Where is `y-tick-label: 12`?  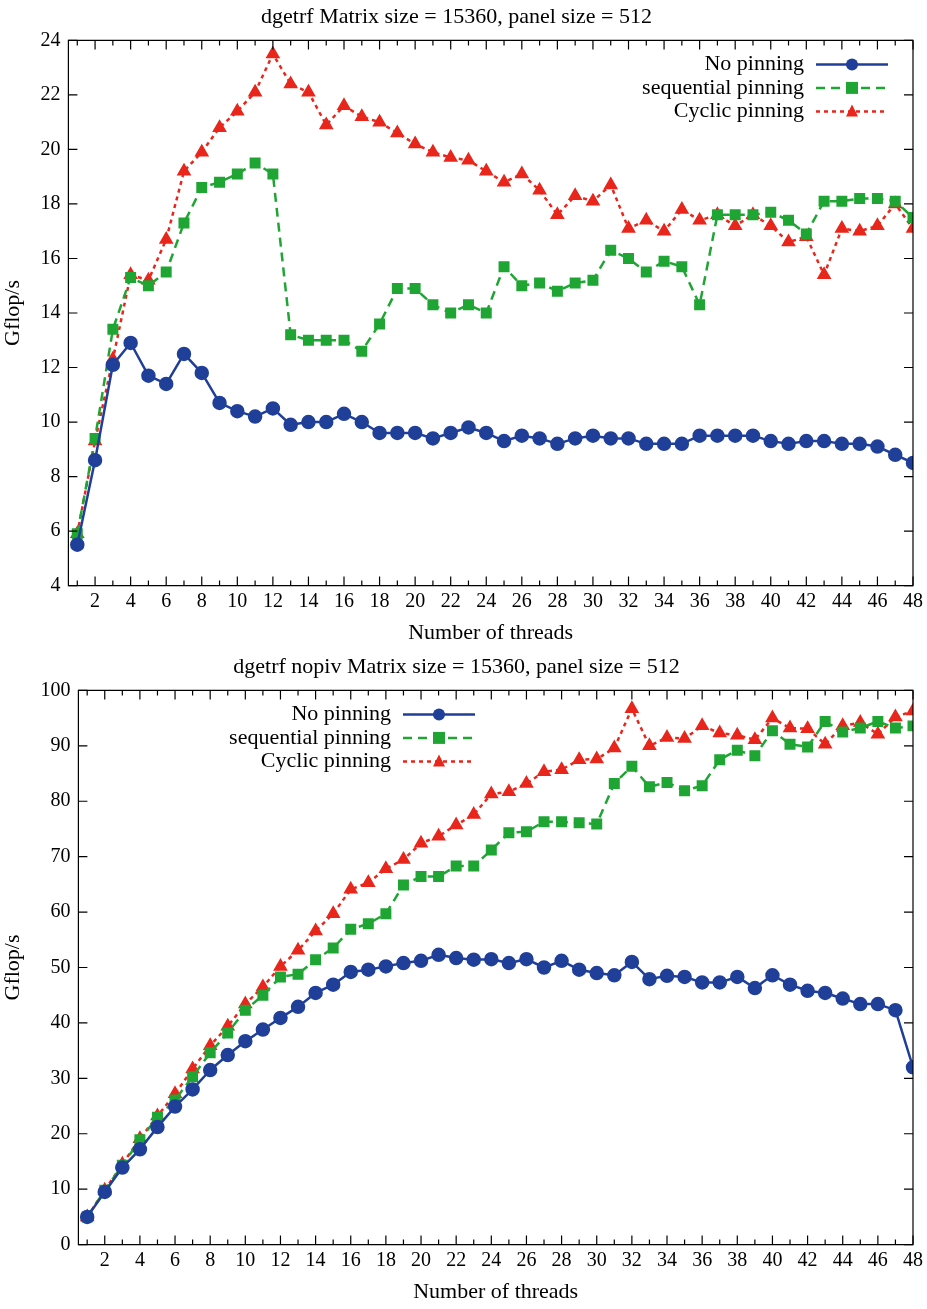 y-tick-label: 12 is located at coordinates (50, 365).